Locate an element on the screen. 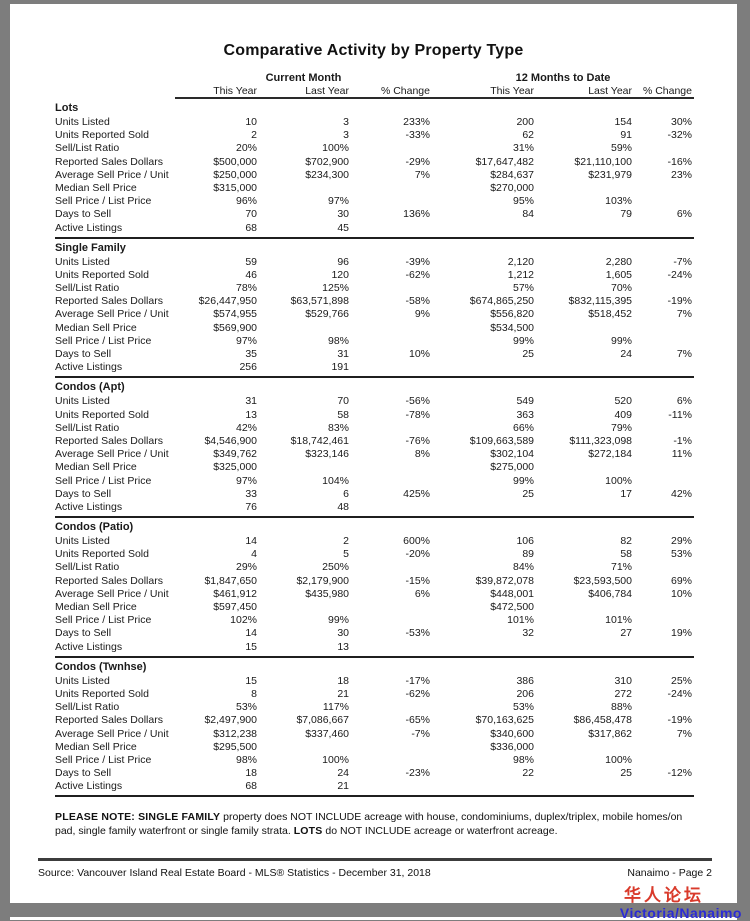 The image size is (750, 921). cell-value: -56% is located at coordinates (417, 401).